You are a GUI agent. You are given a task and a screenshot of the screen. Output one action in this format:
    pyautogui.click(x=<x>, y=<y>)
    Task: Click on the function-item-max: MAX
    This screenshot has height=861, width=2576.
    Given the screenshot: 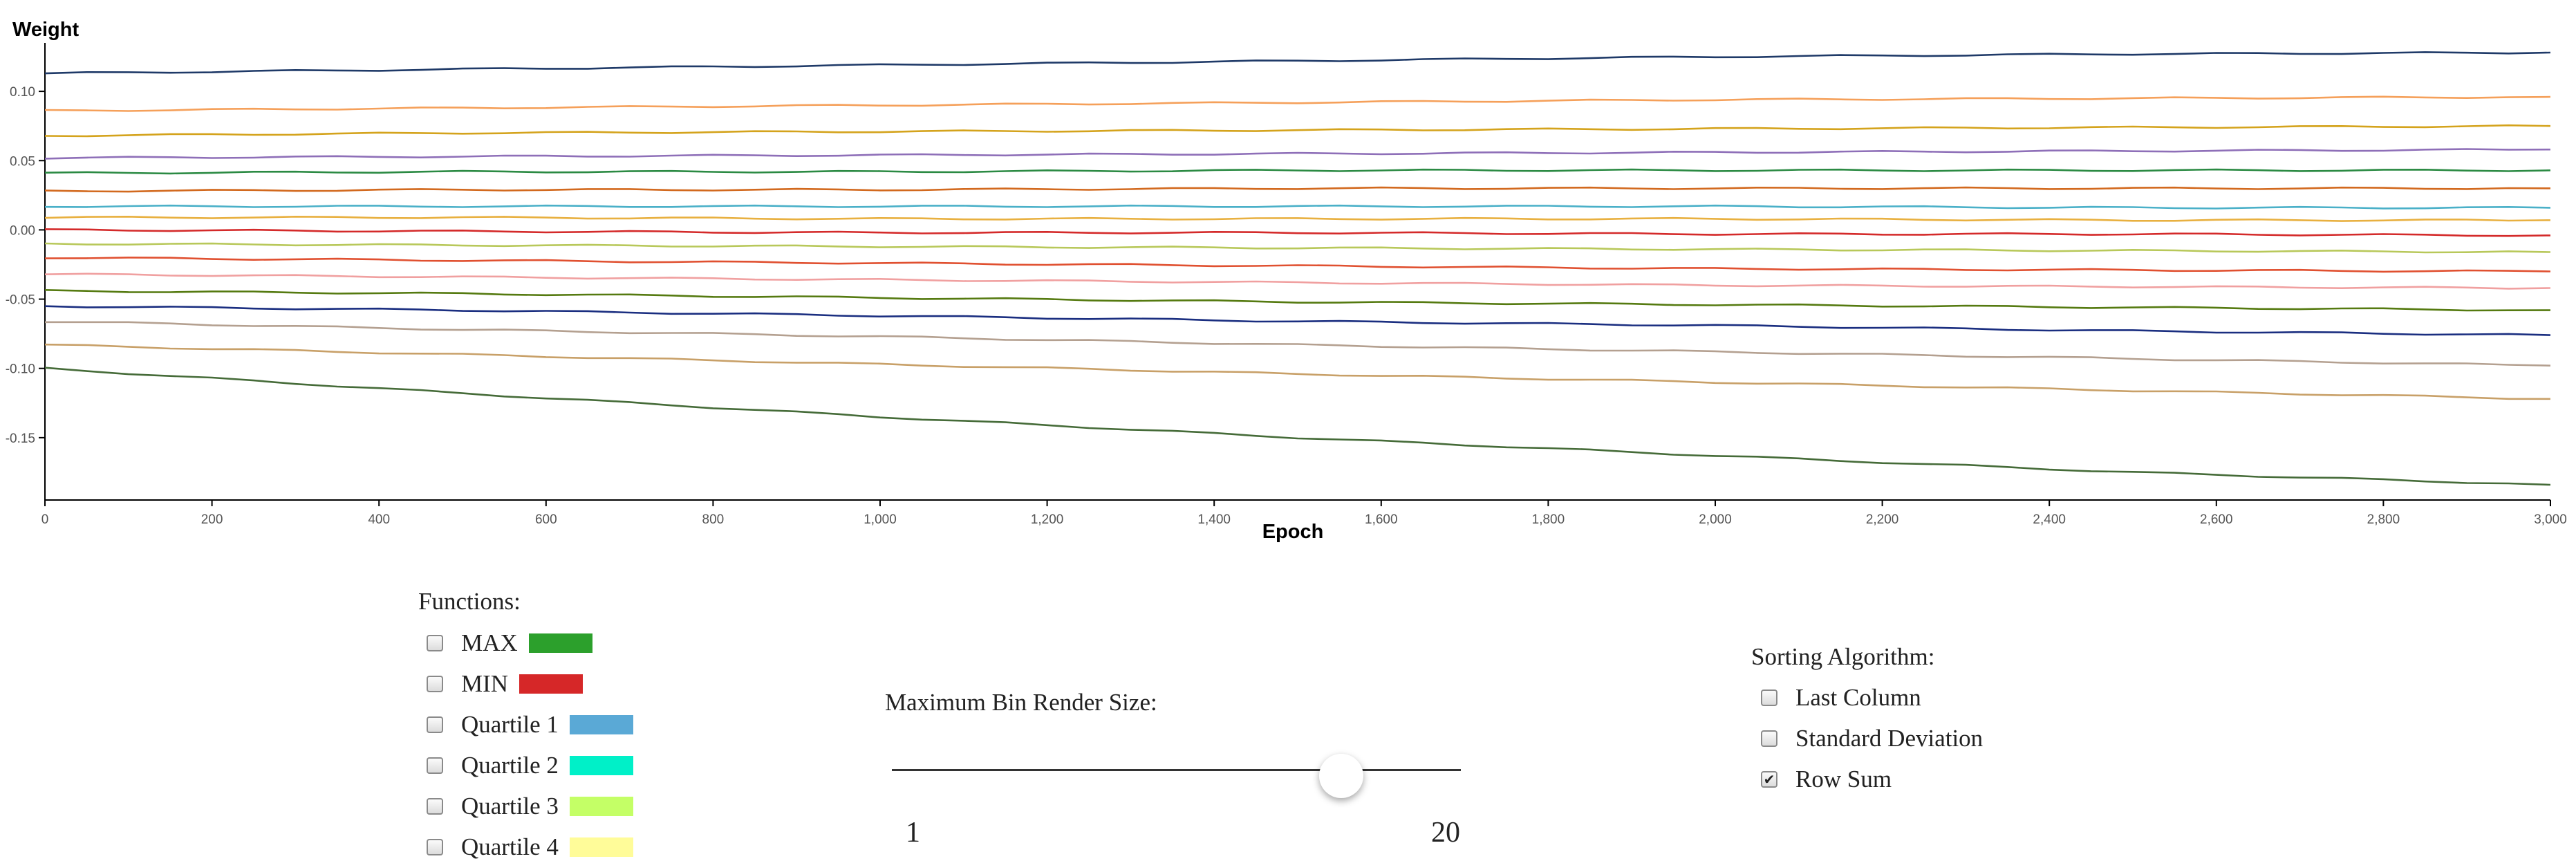 What is the action you would take?
    pyautogui.click(x=509, y=643)
    